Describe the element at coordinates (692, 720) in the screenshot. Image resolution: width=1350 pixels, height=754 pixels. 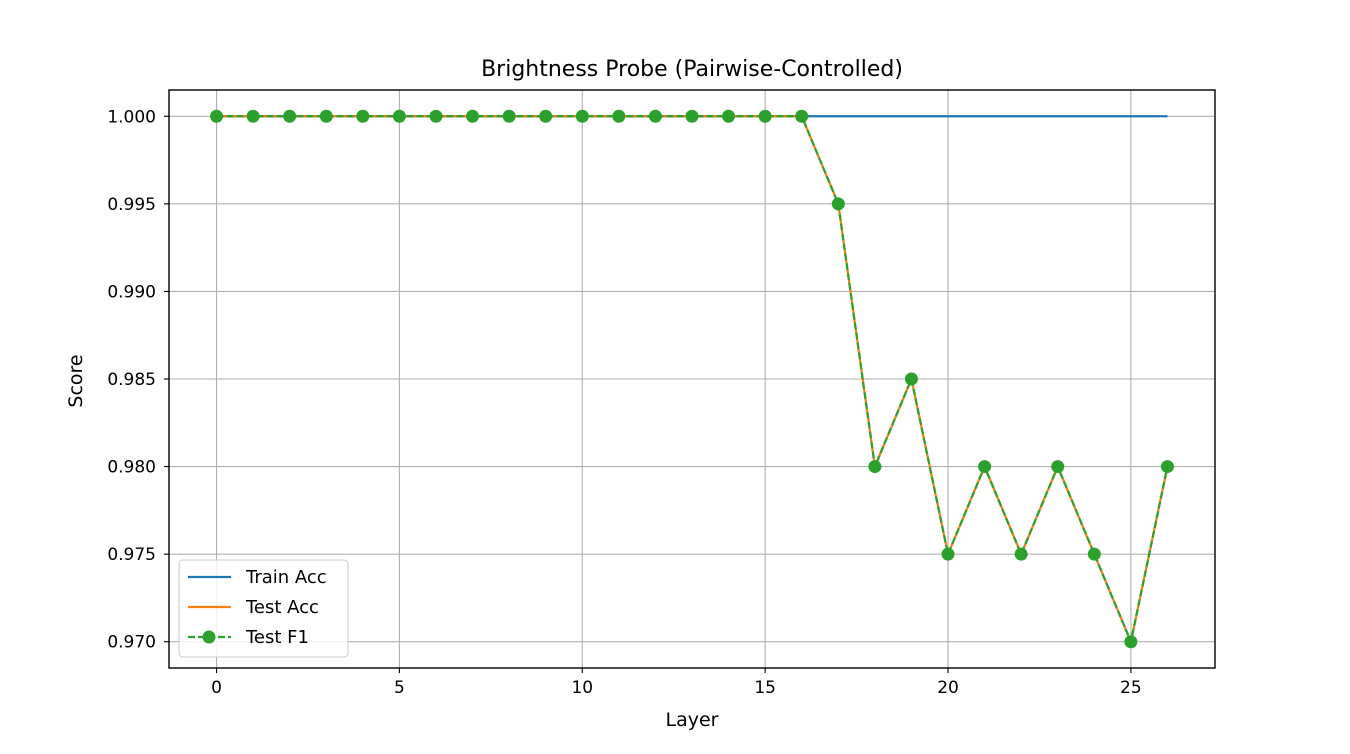
I see `x-axis-label: Layer` at that location.